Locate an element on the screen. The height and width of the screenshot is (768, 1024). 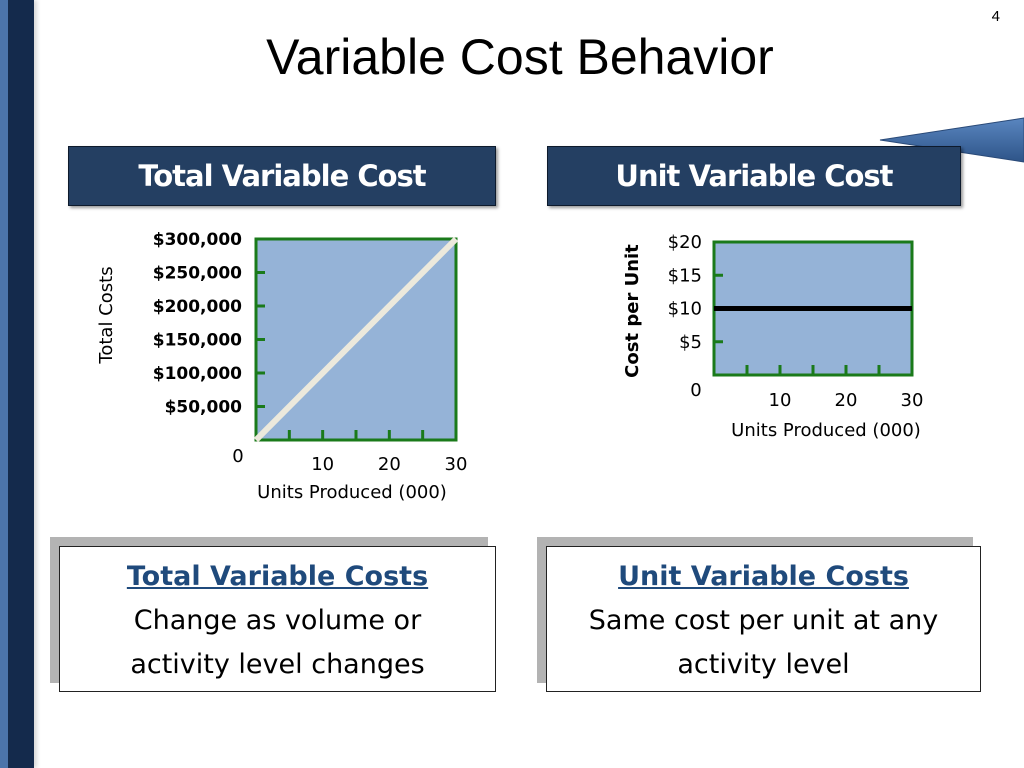
y-axis-label: Total Costs is located at coordinates (106, 315).